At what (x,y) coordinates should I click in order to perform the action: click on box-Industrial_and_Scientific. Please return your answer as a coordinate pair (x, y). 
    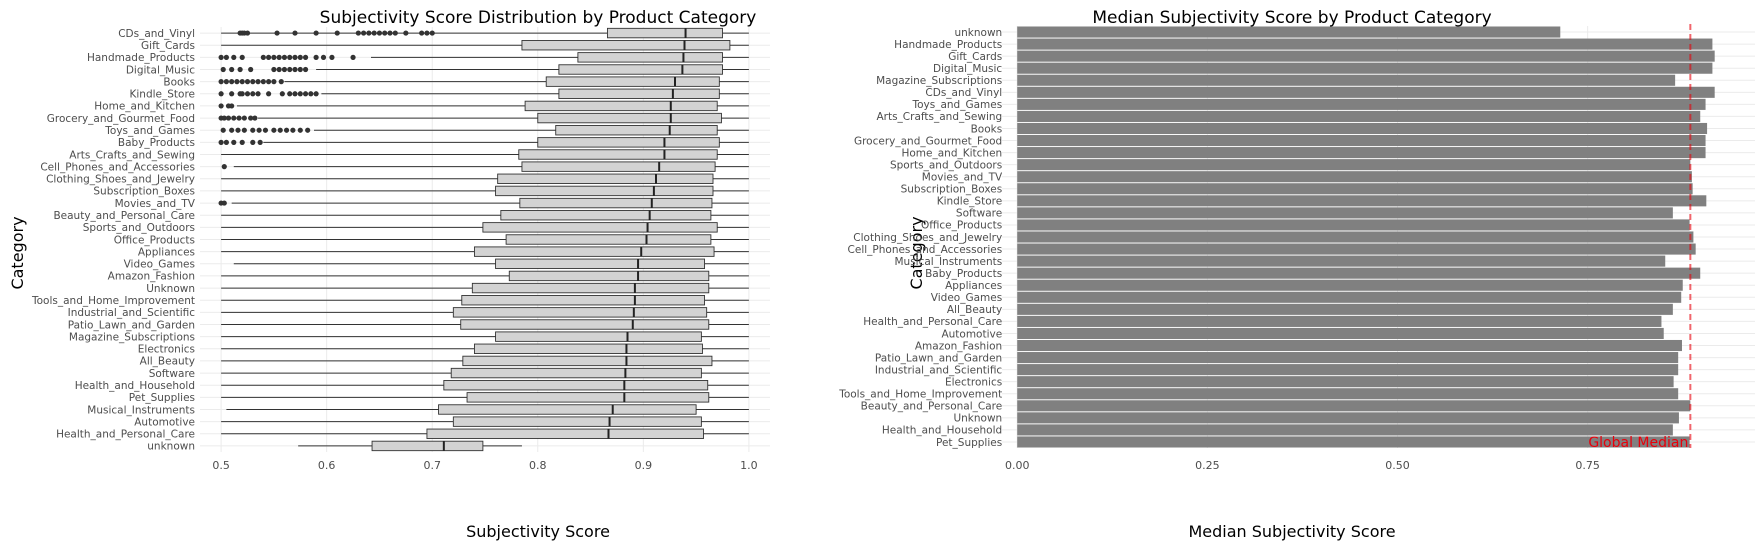
    Looking at the image, I should click on (485, 312).